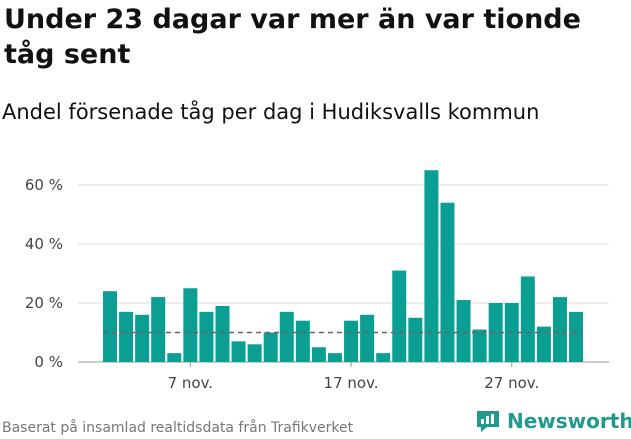 This screenshot has height=439, width=631. What do you see at coordinates (44, 185) in the screenshot?
I see `y-tick-label: 60 %` at bounding box center [44, 185].